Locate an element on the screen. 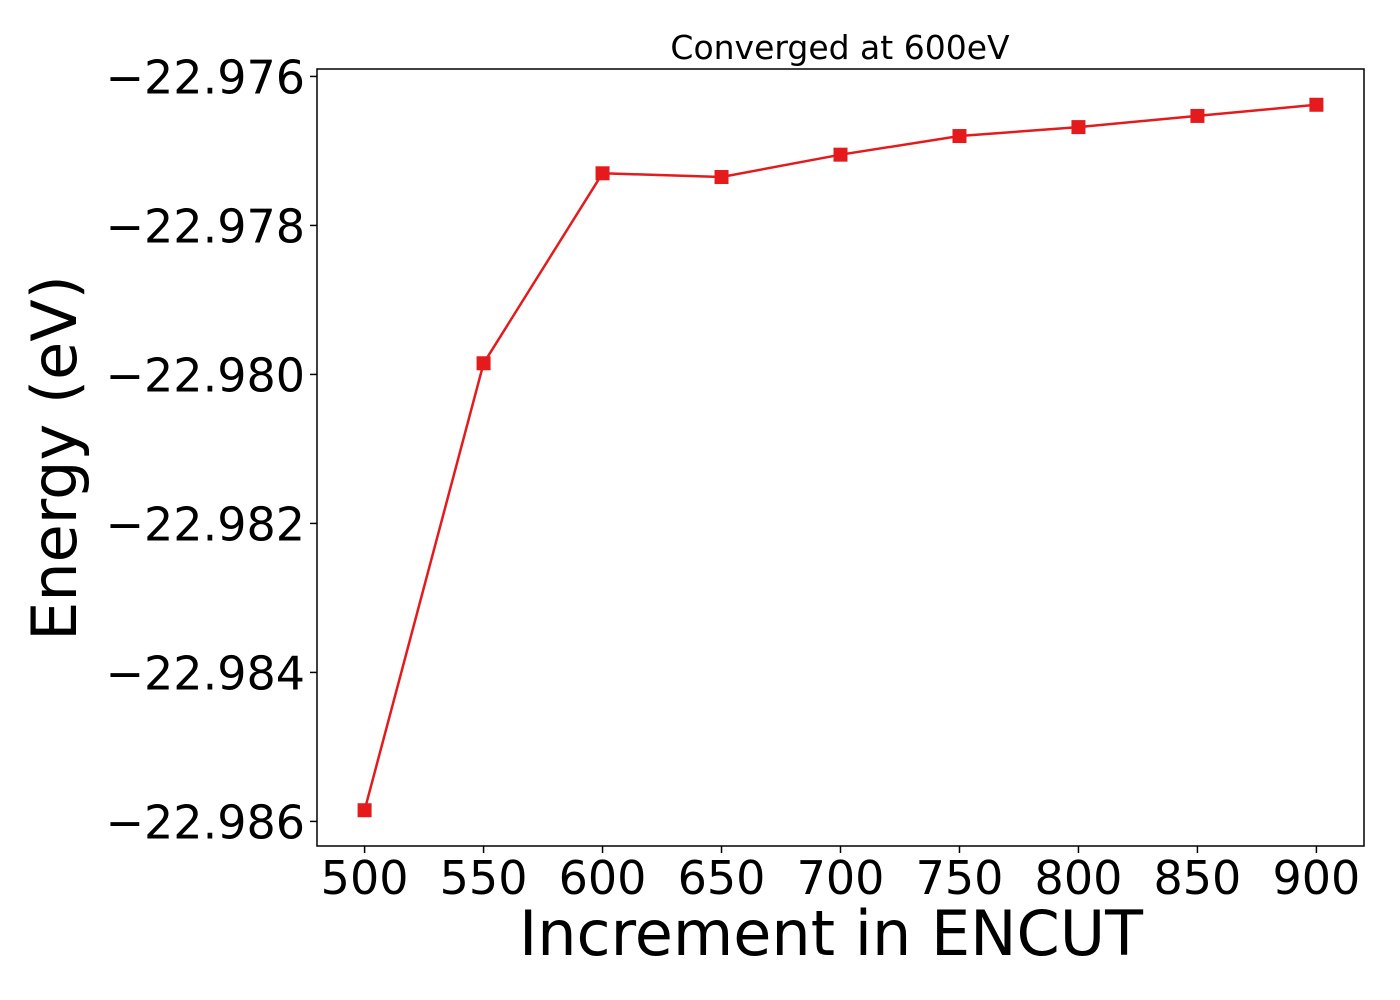 This screenshot has height=1000, width=1400. x-tick-label: 600 is located at coordinates (603, 878).